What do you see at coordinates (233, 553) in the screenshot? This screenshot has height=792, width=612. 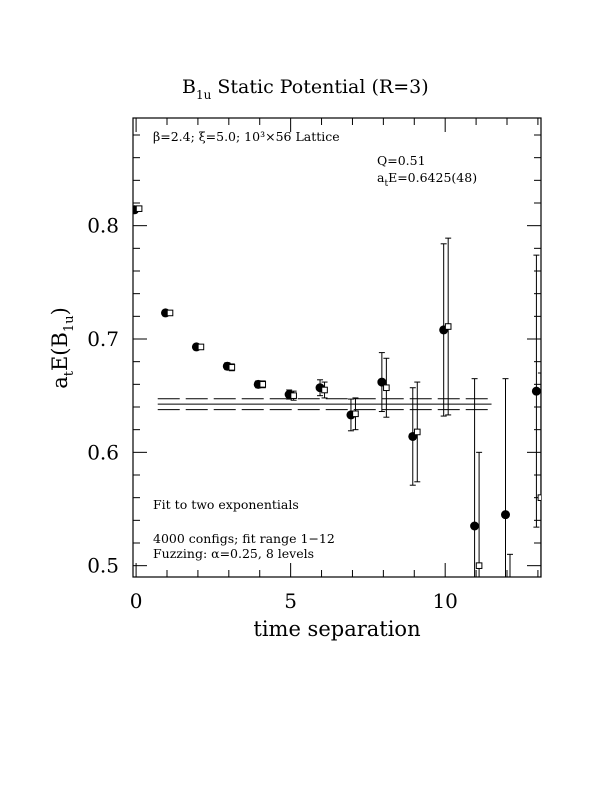 I see `fuzzing-annotation: Fuzzing: α=0.25, 8 levels` at bounding box center [233, 553].